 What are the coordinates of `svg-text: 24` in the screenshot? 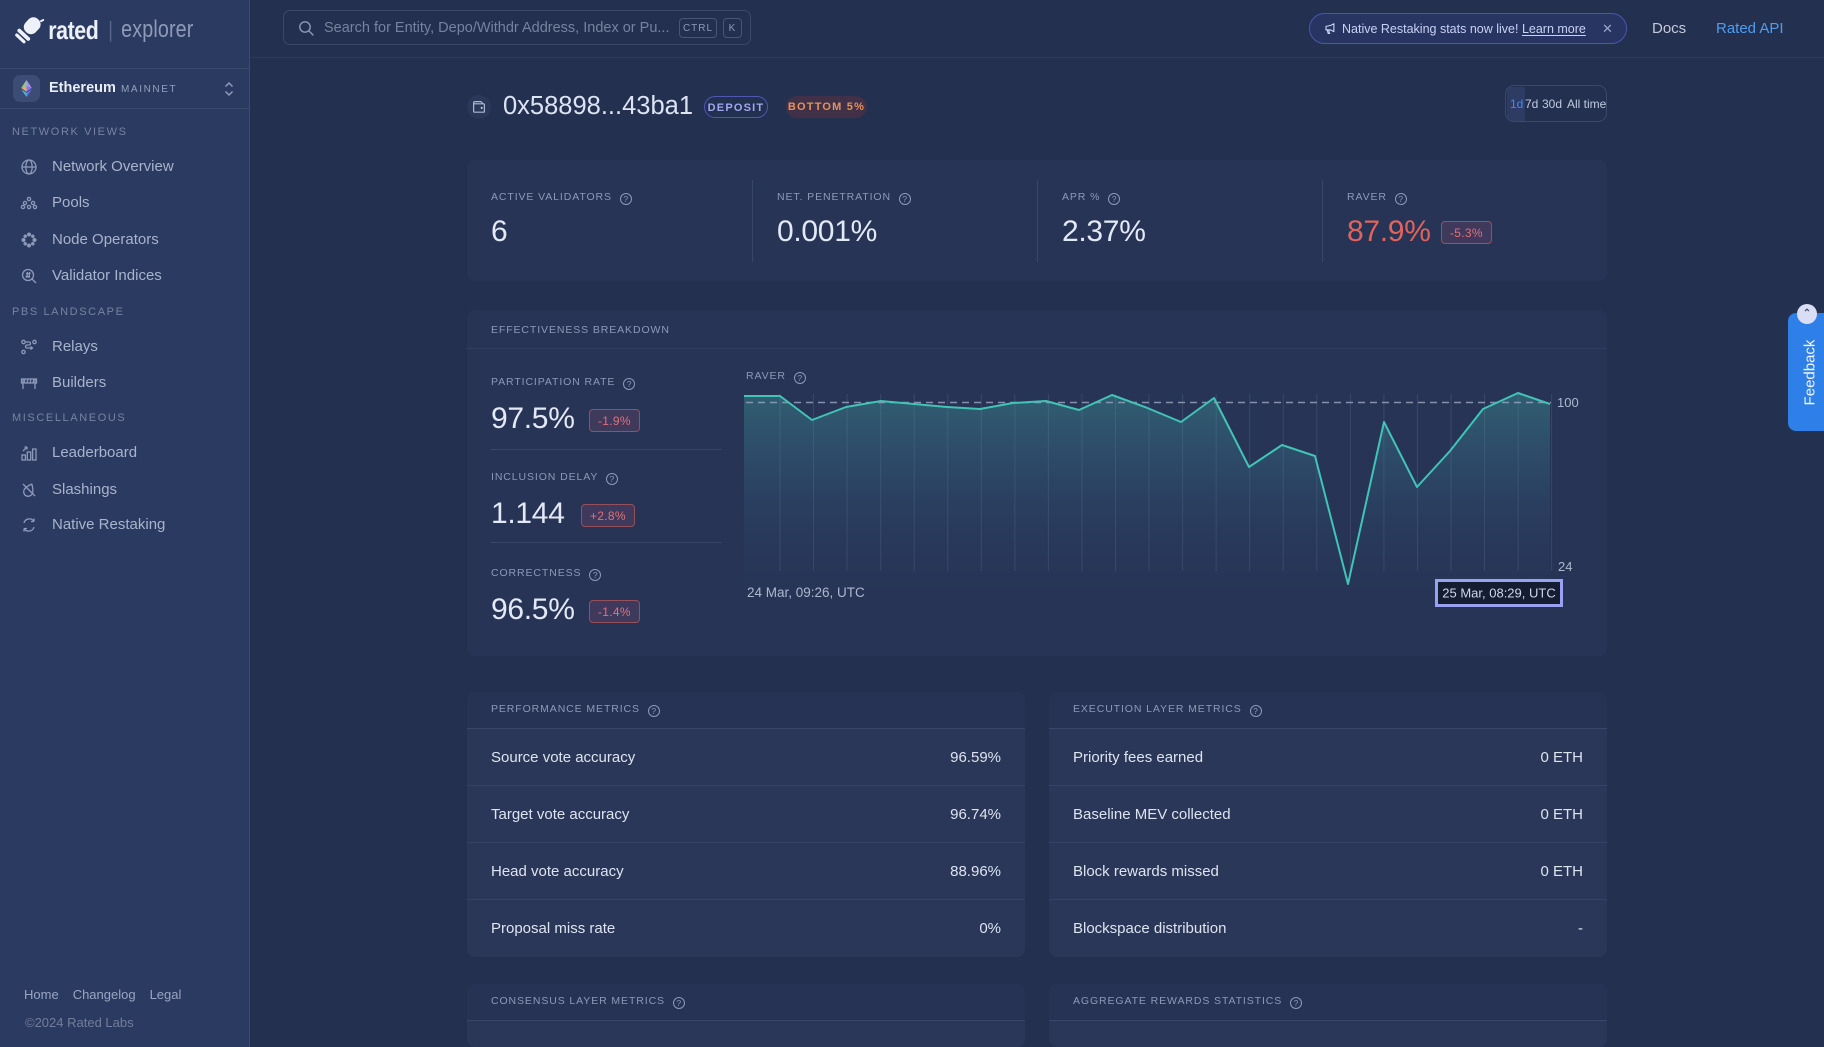 It's located at (1565, 566).